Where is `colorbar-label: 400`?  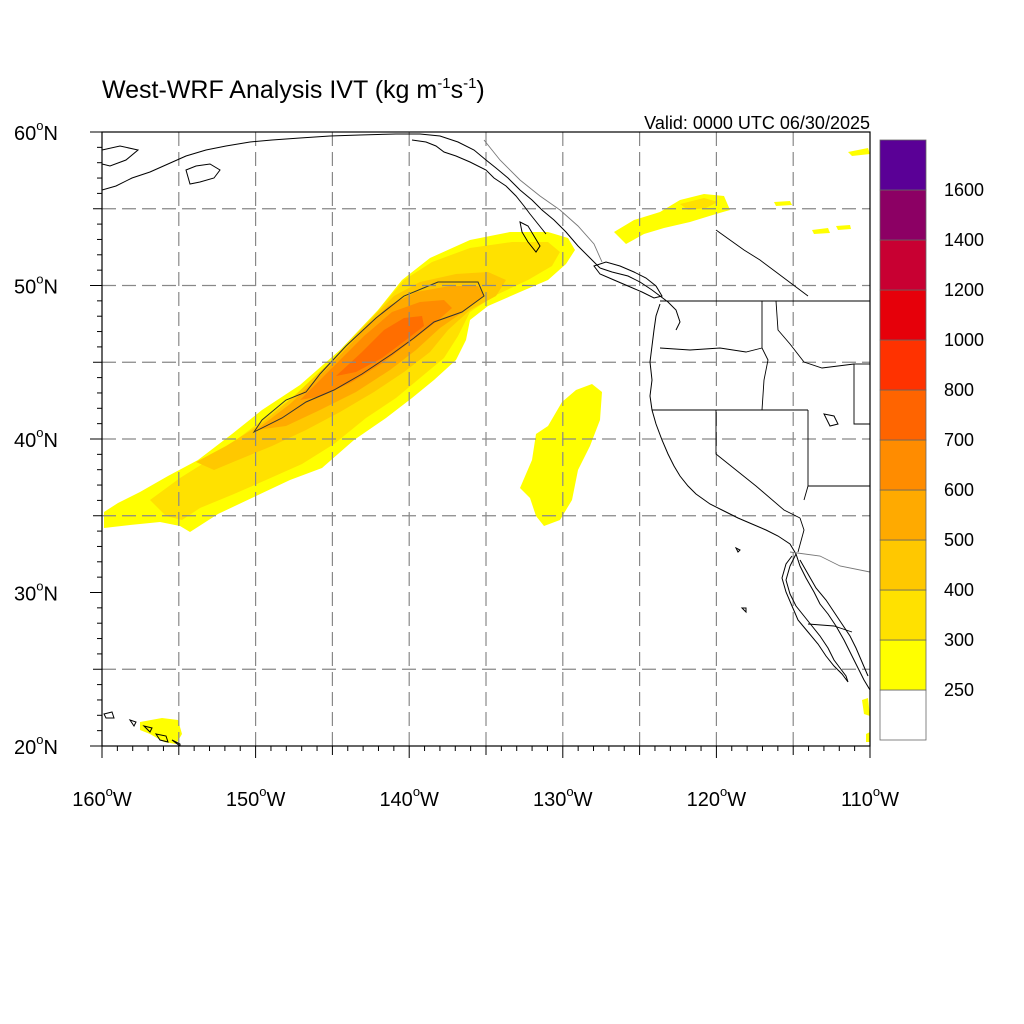
colorbar-label: 400 is located at coordinates (959, 590).